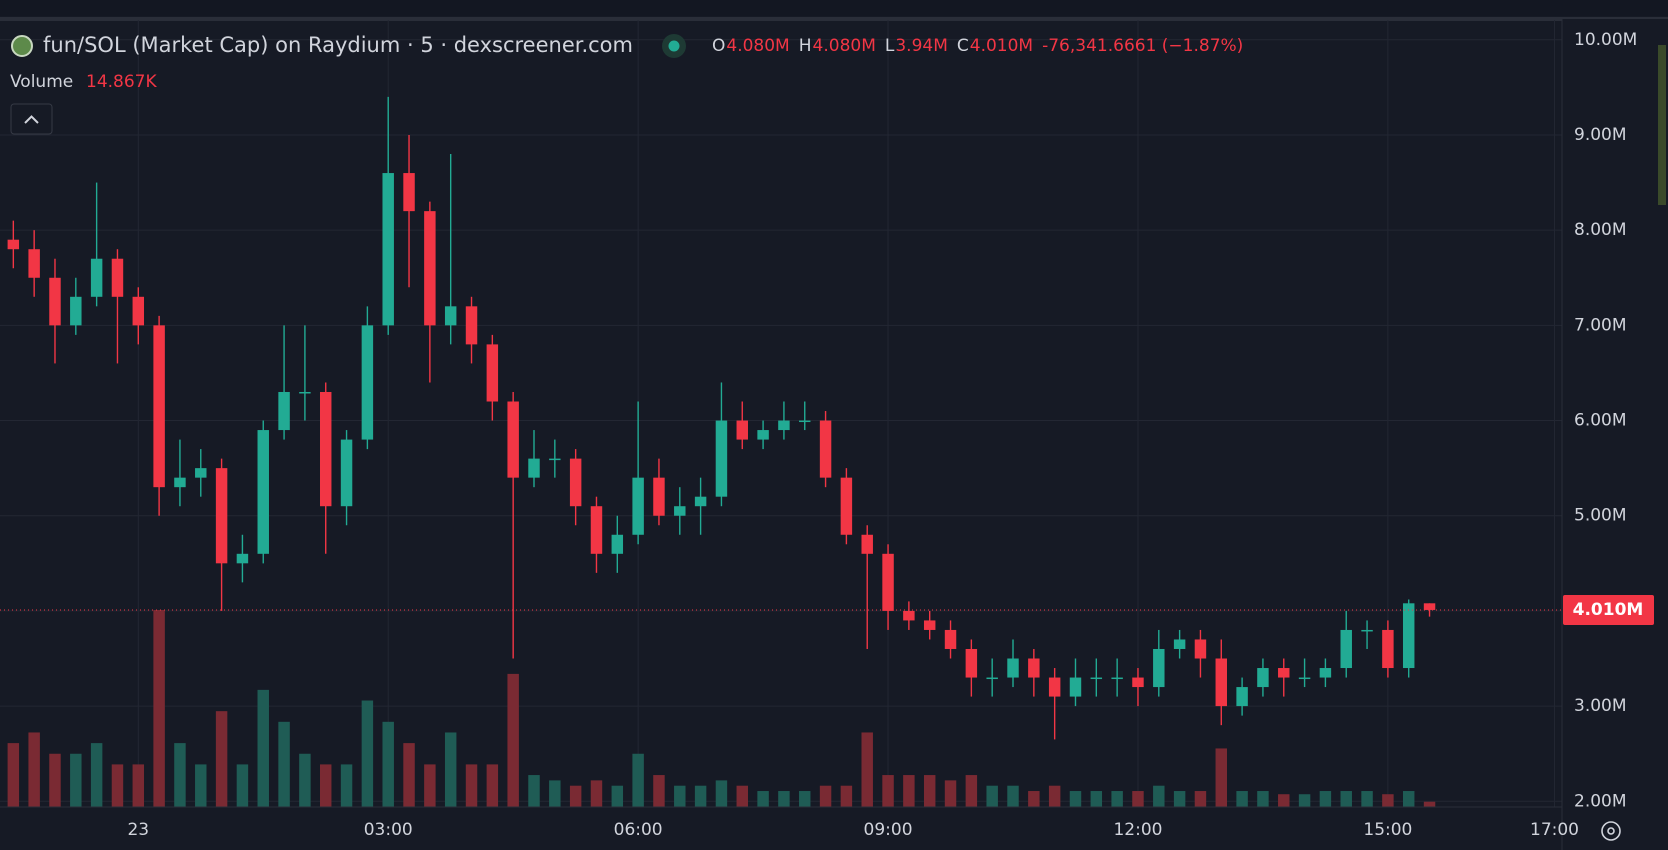 The image size is (1668, 850). Describe the element at coordinates (1600, 135) in the screenshot. I see `y-tick-label: 9.00M` at that location.